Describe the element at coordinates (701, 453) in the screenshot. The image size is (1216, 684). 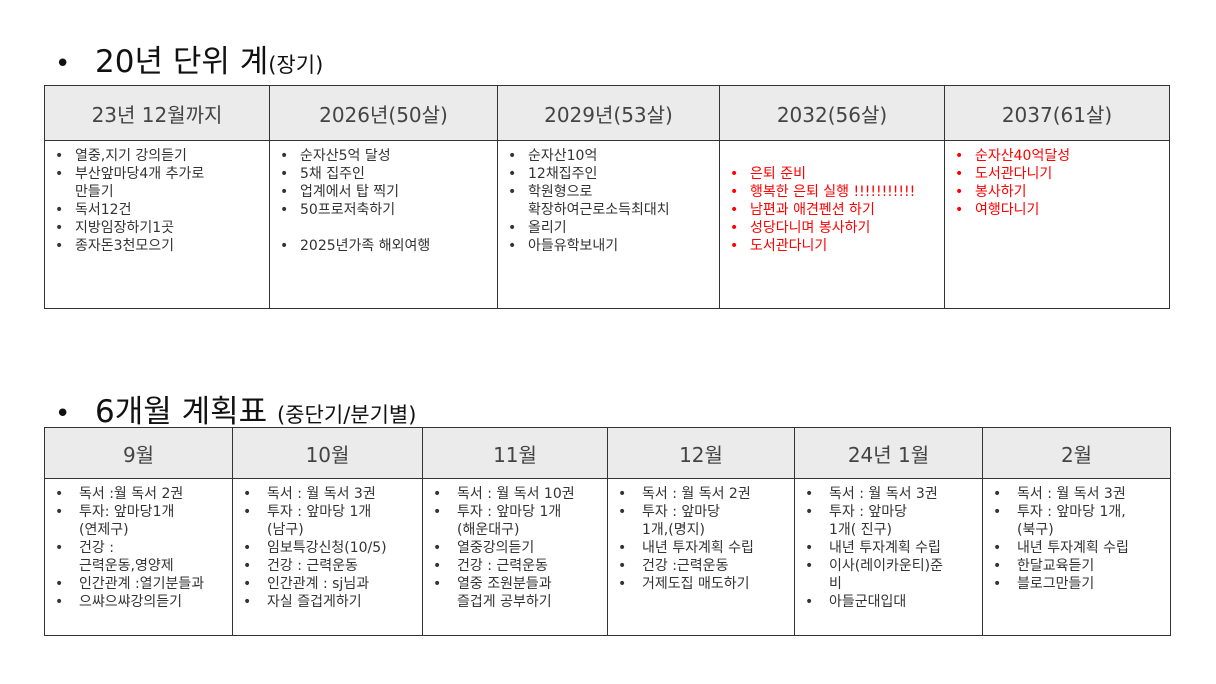
I see `column-header: 12월` at that location.